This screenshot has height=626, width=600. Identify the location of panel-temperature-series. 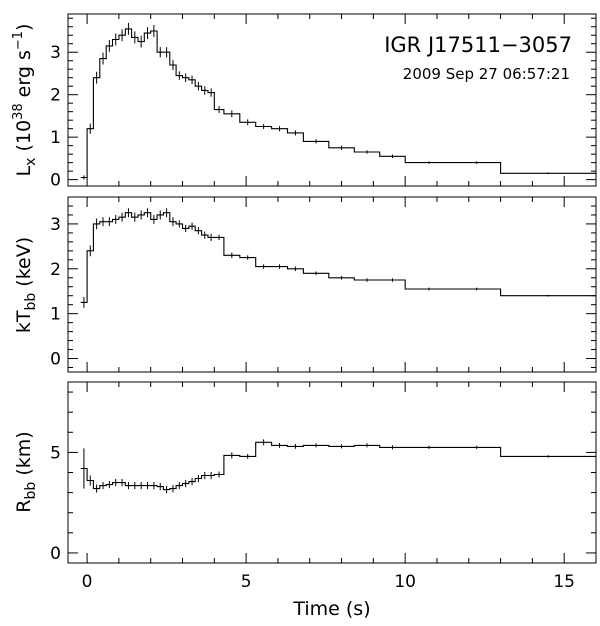
(338, 258).